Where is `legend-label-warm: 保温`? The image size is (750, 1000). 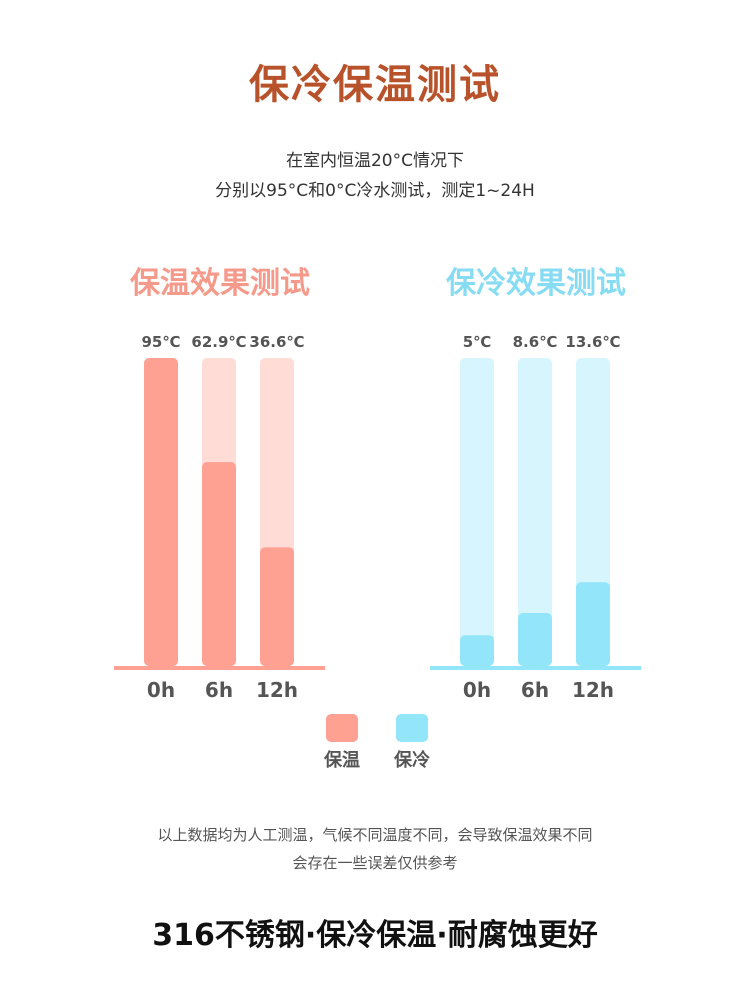 legend-label-warm: 保温 is located at coordinates (342, 760).